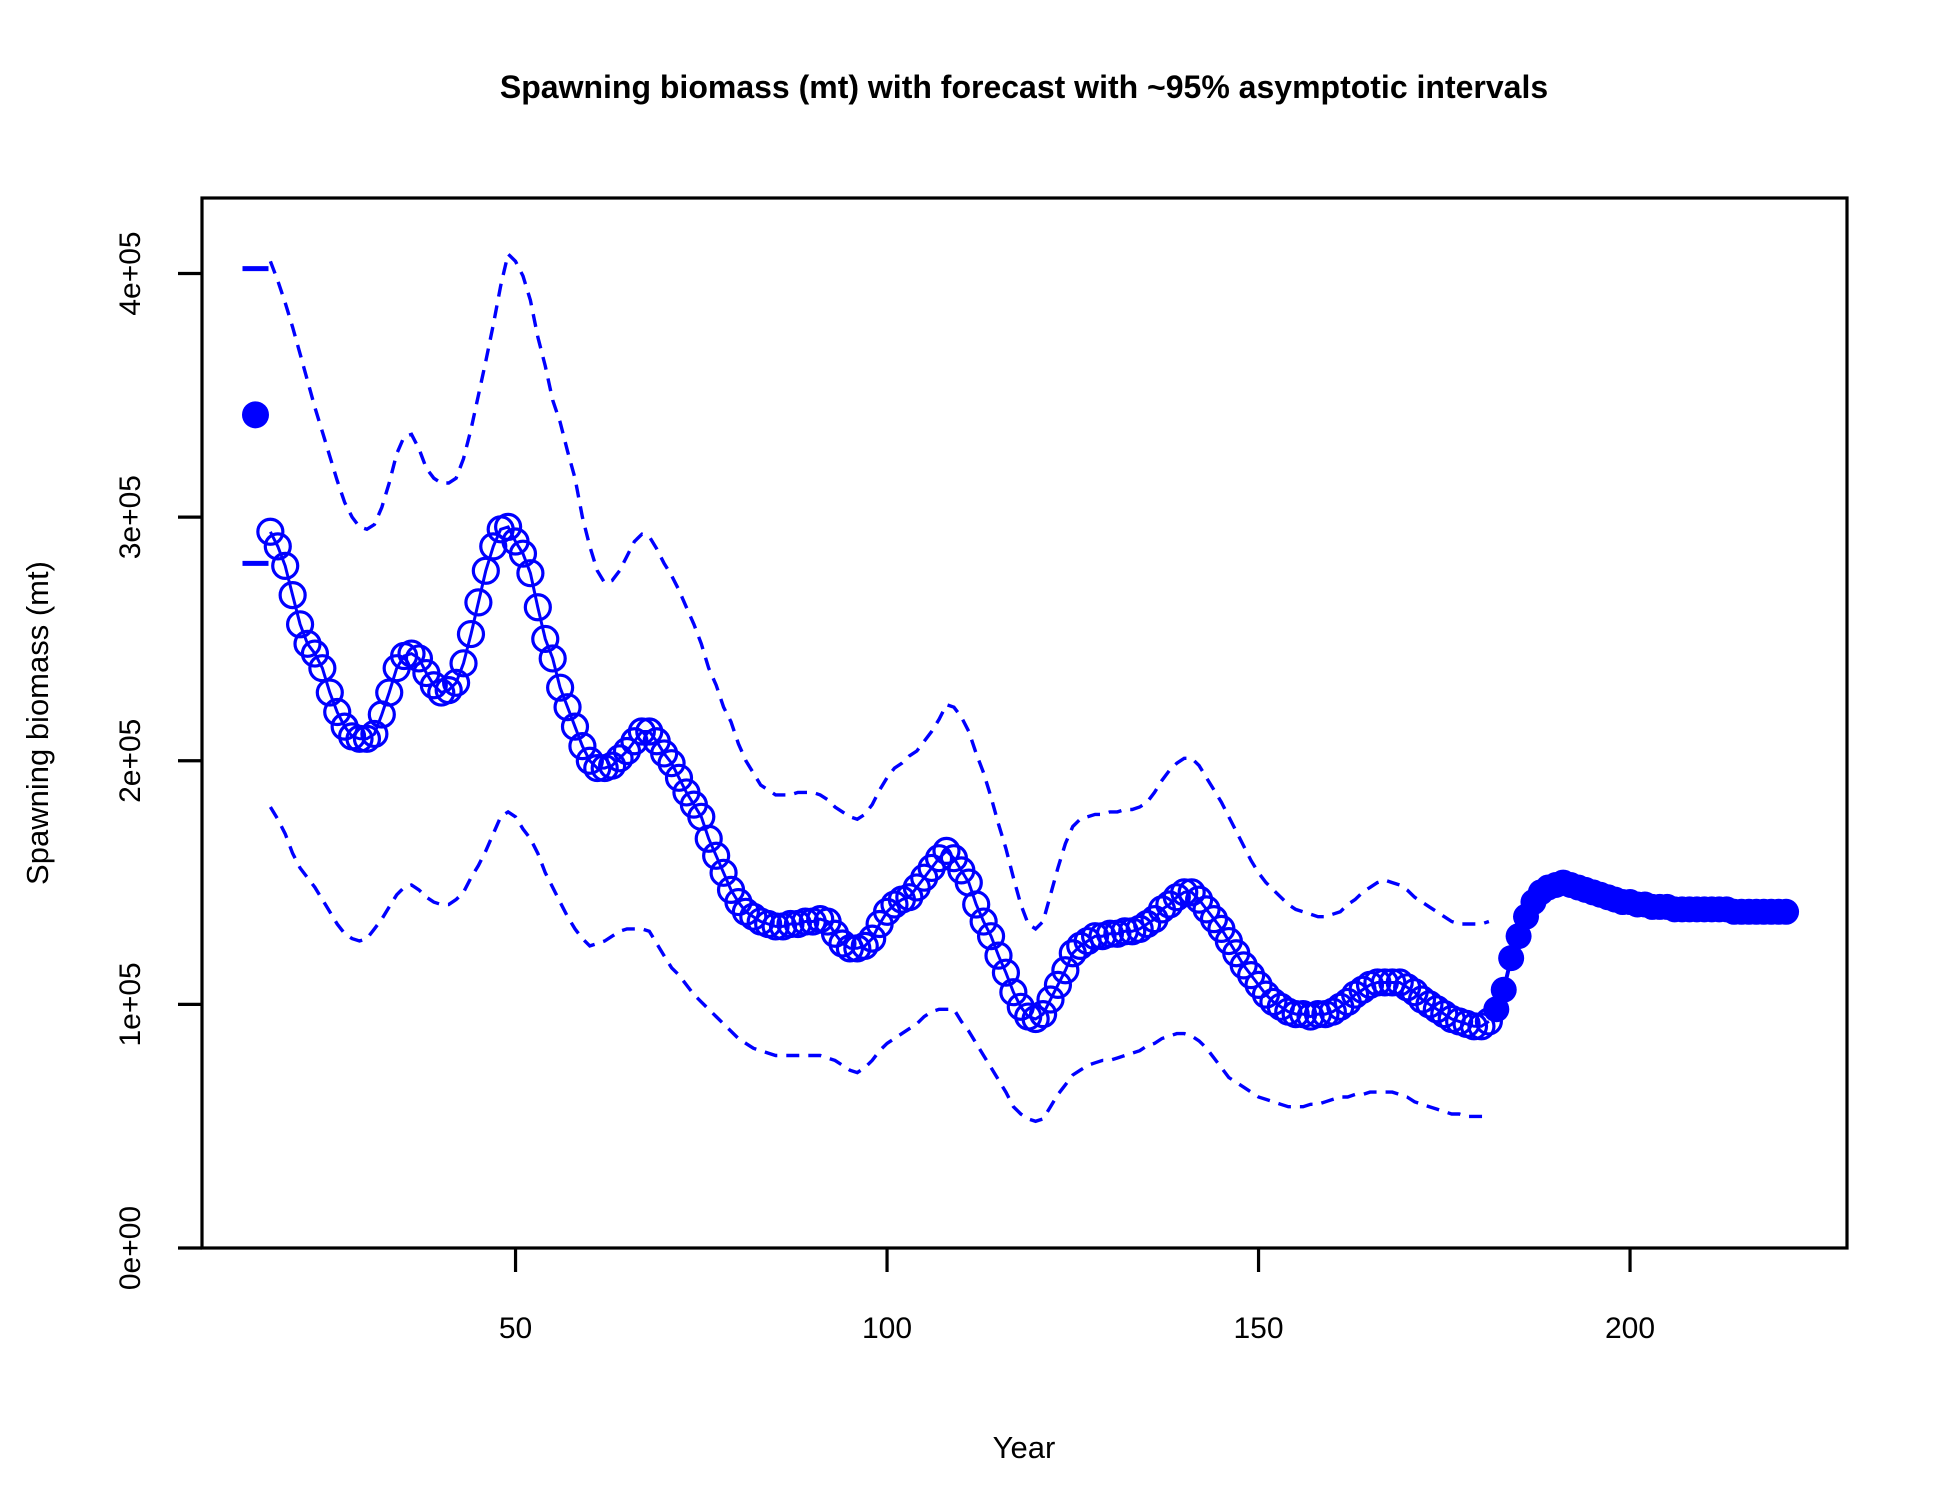 Image resolution: width=1950 pixels, height=1500 pixels. I want to click on x-axis-title: Year, so click(1024, 1447).